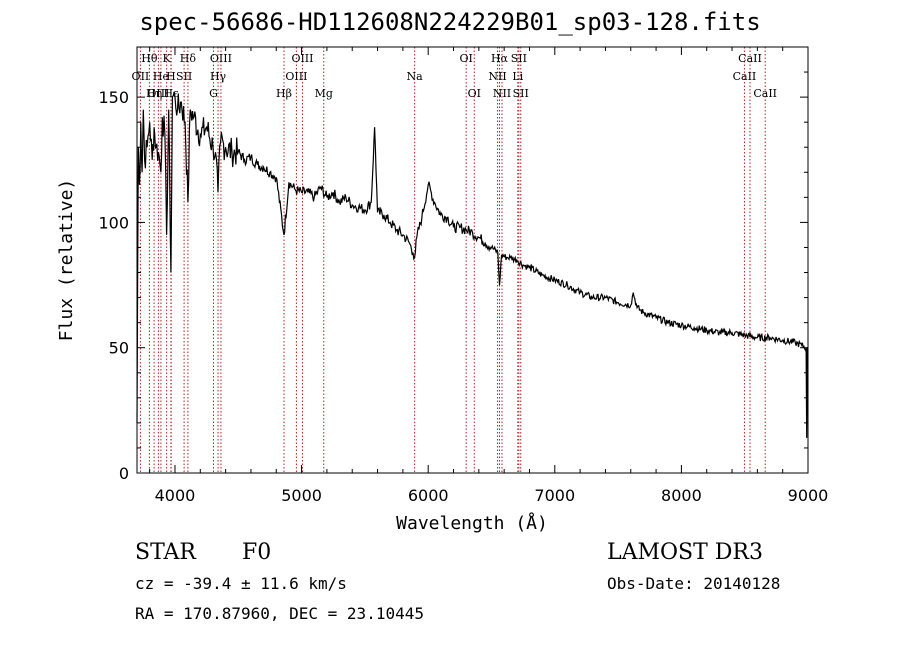 The image size is (900, 649). Describe the element at coordinates (681, 495) in the screenshot. I see `x-tick-label-4: 8000` at that location.